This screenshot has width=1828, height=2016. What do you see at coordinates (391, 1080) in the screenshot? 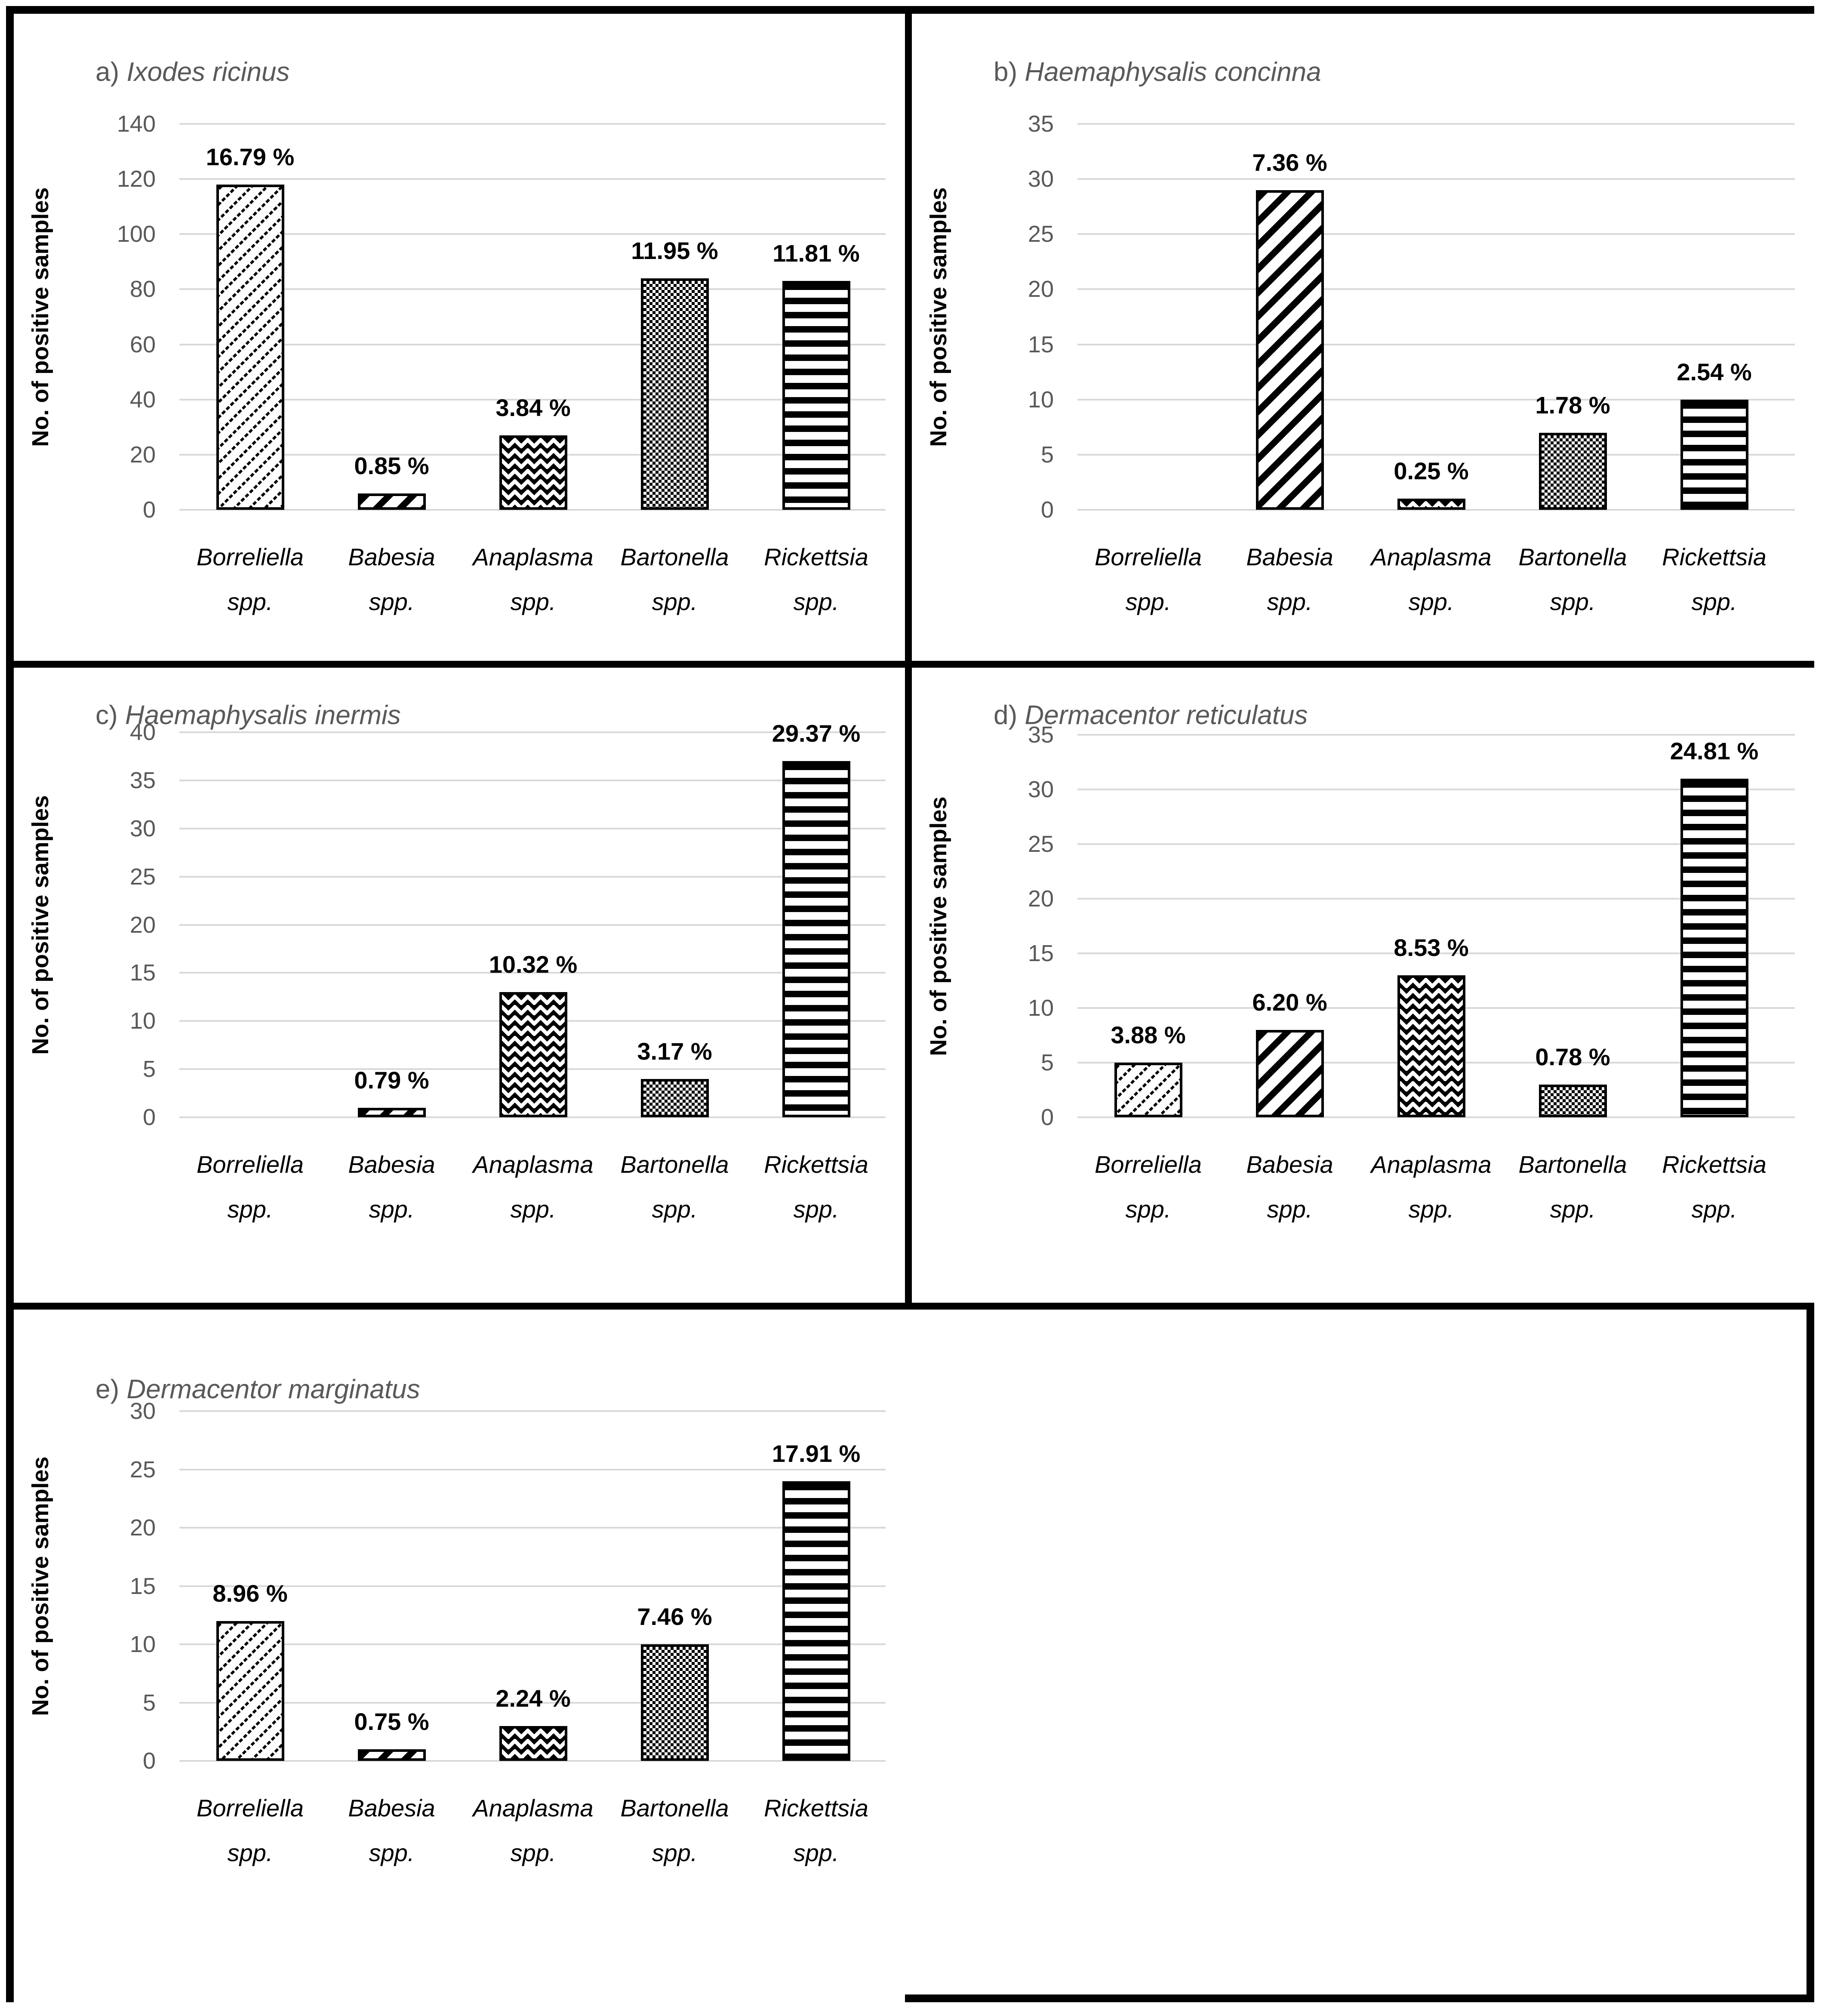
I see `data-label-babesia: 0.79 %` at bounding box center [391, 1080].